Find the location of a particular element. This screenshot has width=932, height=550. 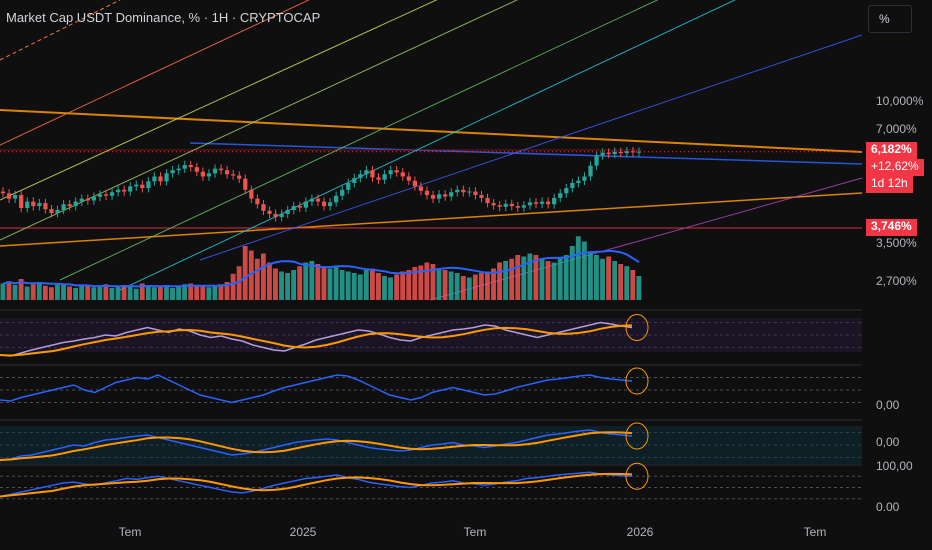

unit-toggle-button: % is located at coordinates (890, 19).